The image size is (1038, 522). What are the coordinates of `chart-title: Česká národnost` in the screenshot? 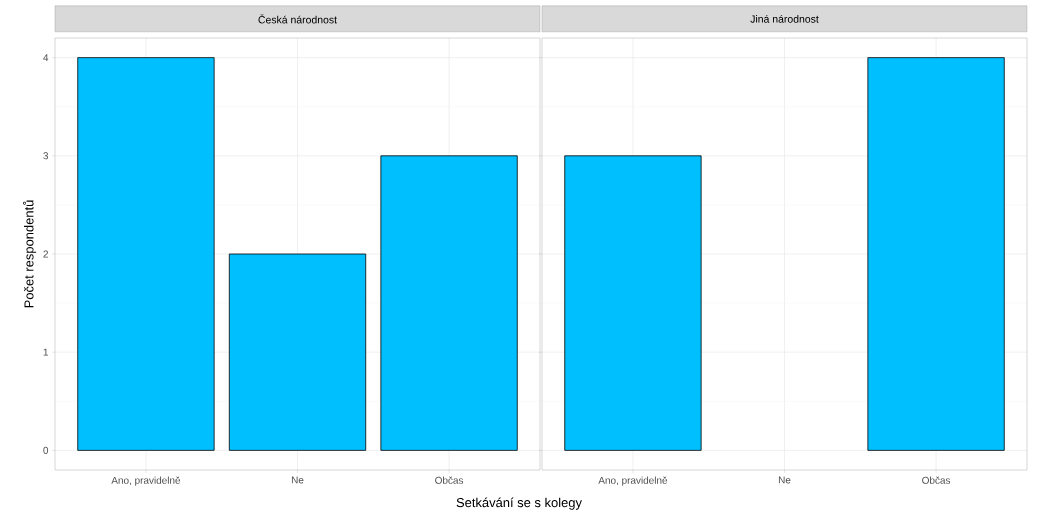 It's located at (297, 19).